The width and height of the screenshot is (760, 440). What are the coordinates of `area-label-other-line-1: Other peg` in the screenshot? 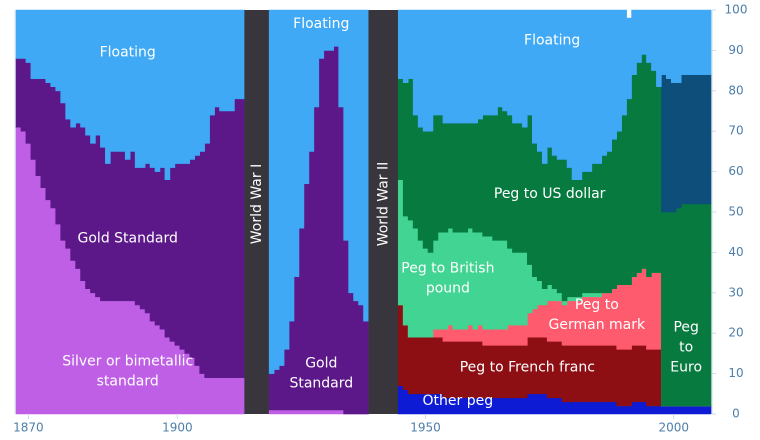 It's located at (458, 401).